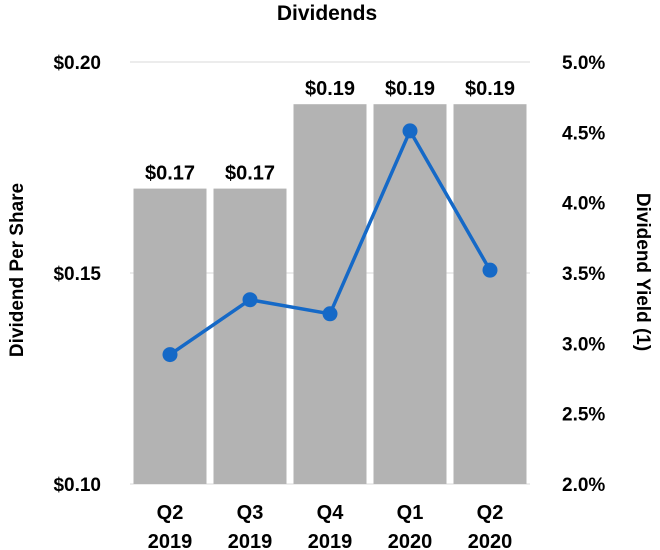 This screenshot has height=550, width=660. Describe the element at coordinates (583, 485) in the screenshot. I see `right-tick-label: 2.0%` at that location.